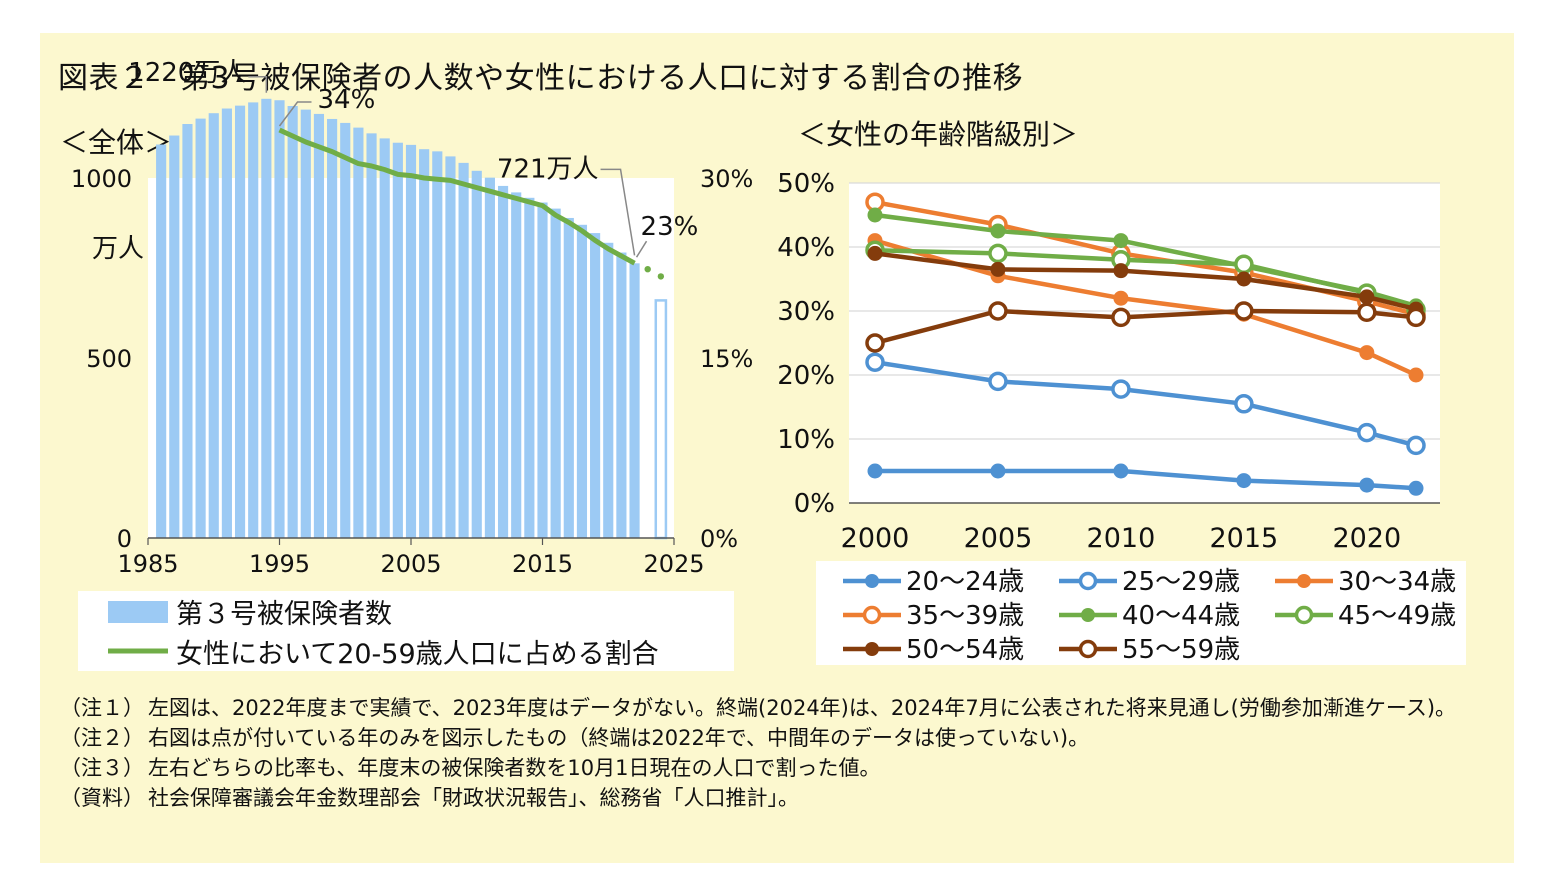 The width and height of the screenshot is (1563, 894). Describe the element at coordinates (118, 249) in the screenshot. I see `y-left-unit-label: 万人` at that location.